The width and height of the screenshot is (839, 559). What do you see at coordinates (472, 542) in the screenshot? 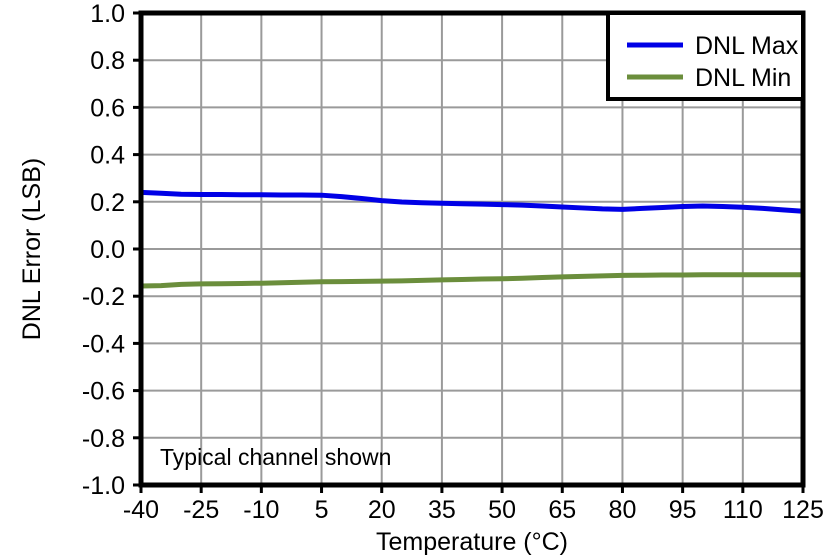
I see `x-axis-title: Temperature (°C)` at bounding box center [472, 542].